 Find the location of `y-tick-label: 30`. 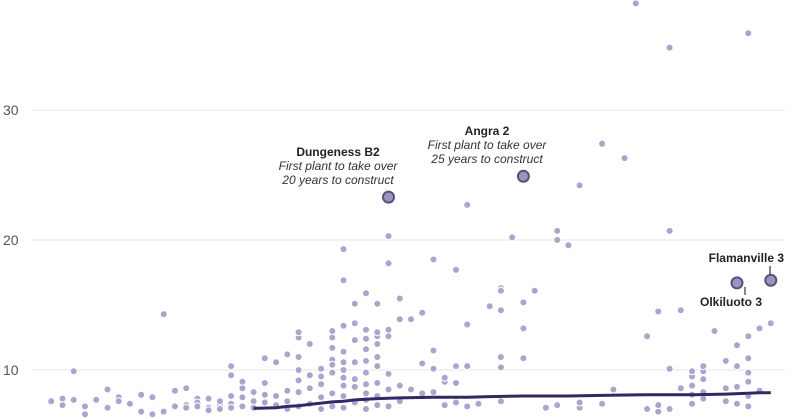

y-tick-label: 30 is located at coordinates (11, 110).